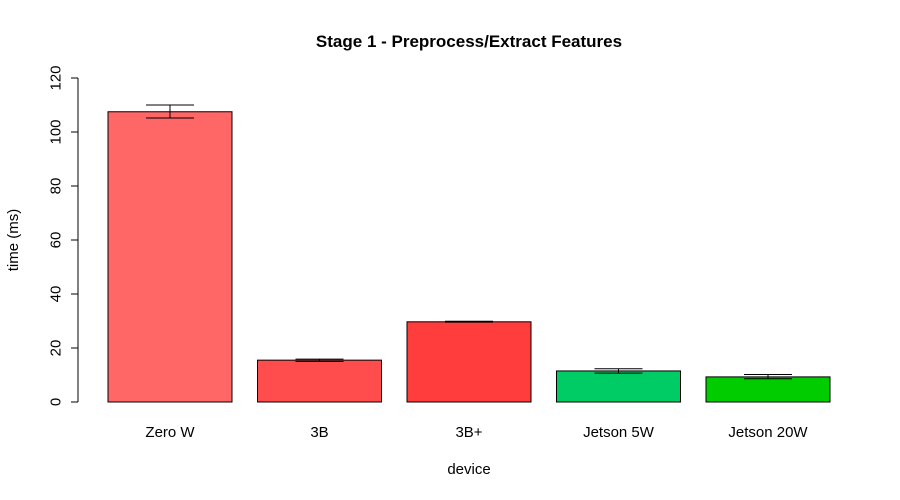 The height and width of the screenshot is (500, 900). Describe the element at coordinates (56, 348) in the screenshot. I see `y-tick-label: 20` at that location.